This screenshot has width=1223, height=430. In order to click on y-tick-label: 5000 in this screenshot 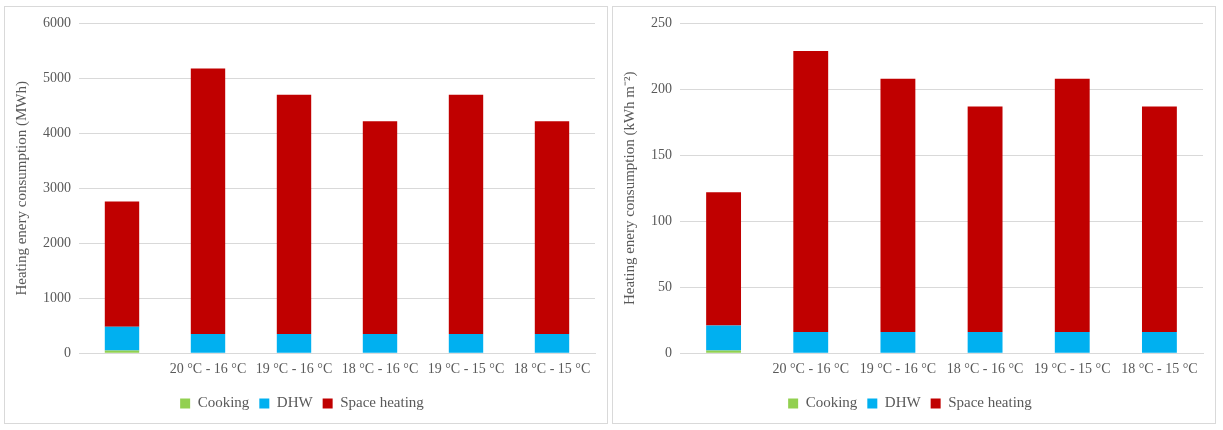, I will do `click(57, 78)`.